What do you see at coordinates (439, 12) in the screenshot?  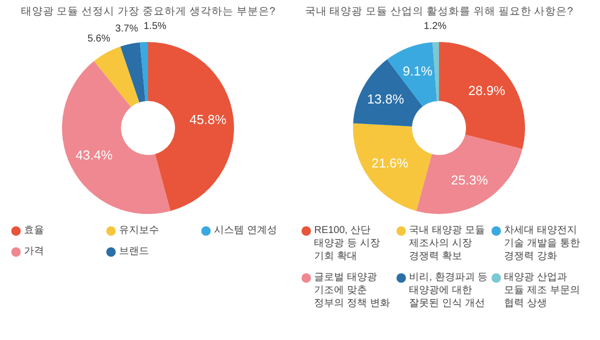 I see `chart-title: 국내 태양광 모듈 산업의 활성화를 위해 필요한 사항은?` at bounding box center [439, 12].